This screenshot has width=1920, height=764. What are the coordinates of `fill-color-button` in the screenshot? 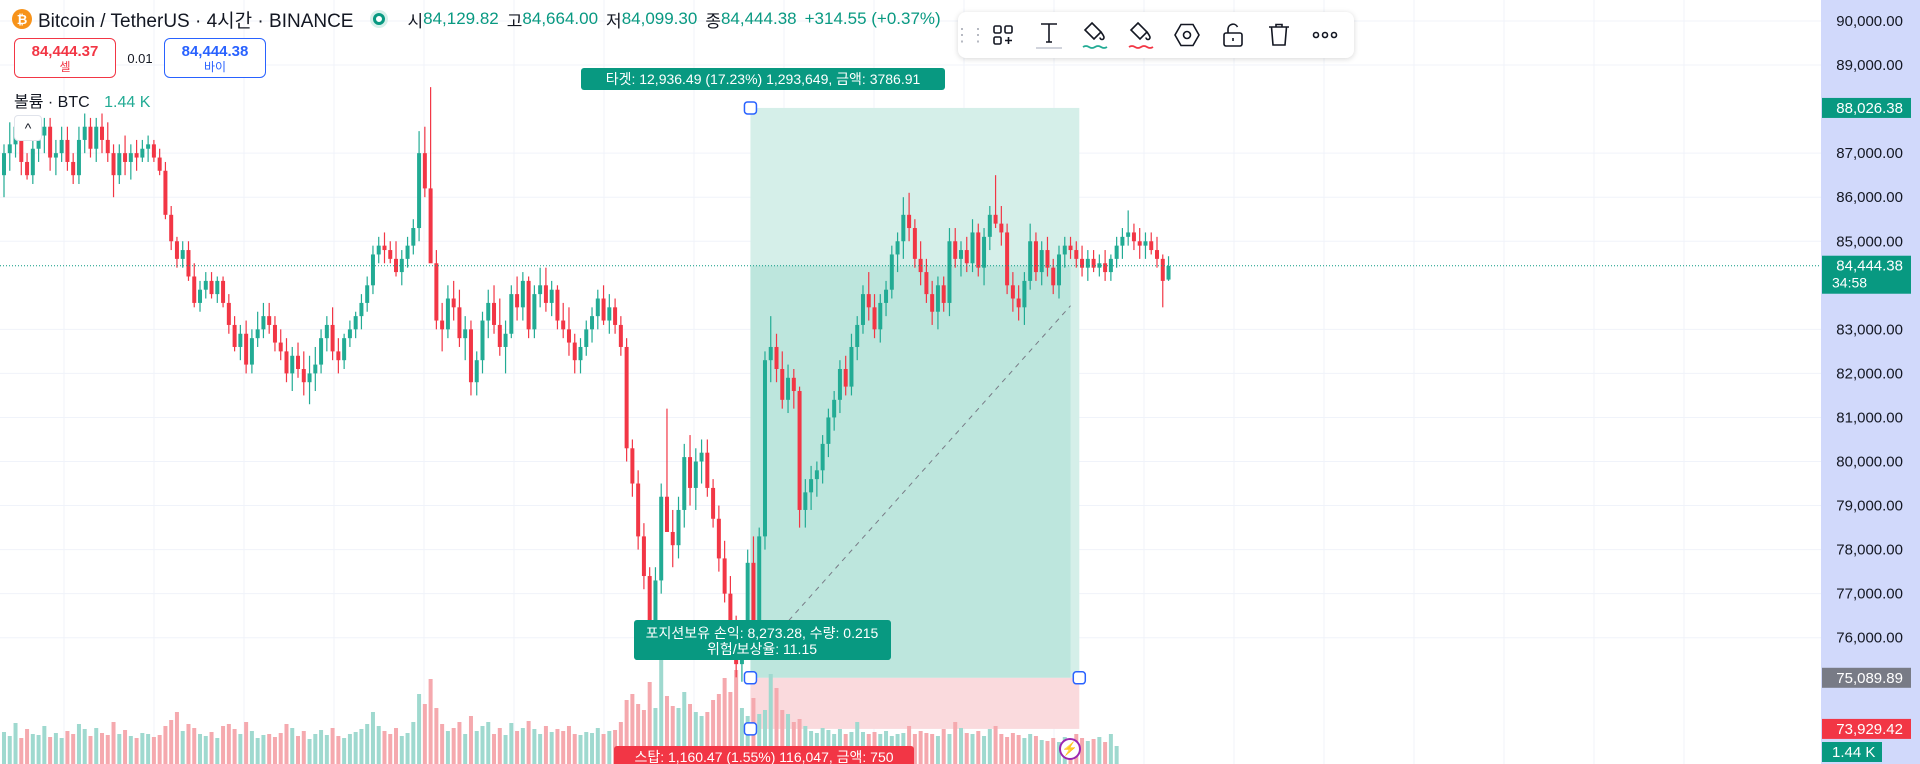 It's located at (1095, 35).